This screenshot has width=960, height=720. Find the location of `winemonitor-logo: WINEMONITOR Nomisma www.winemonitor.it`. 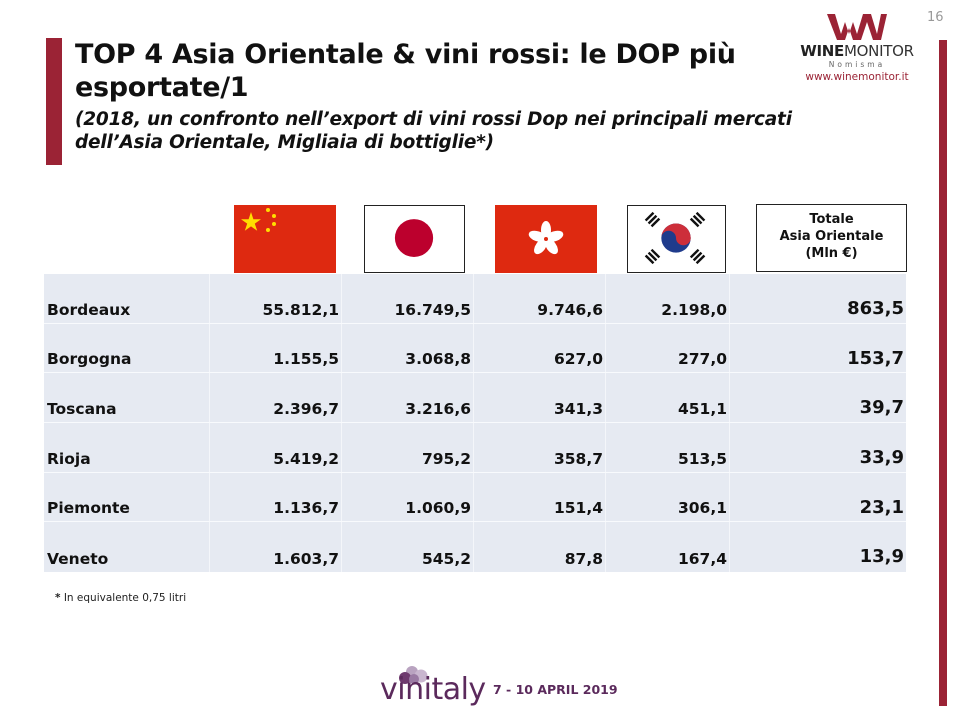

winemonitor-logo: WINEMONITOR Nomisma www.winemonitor.it is located at coordinates (857, 48).